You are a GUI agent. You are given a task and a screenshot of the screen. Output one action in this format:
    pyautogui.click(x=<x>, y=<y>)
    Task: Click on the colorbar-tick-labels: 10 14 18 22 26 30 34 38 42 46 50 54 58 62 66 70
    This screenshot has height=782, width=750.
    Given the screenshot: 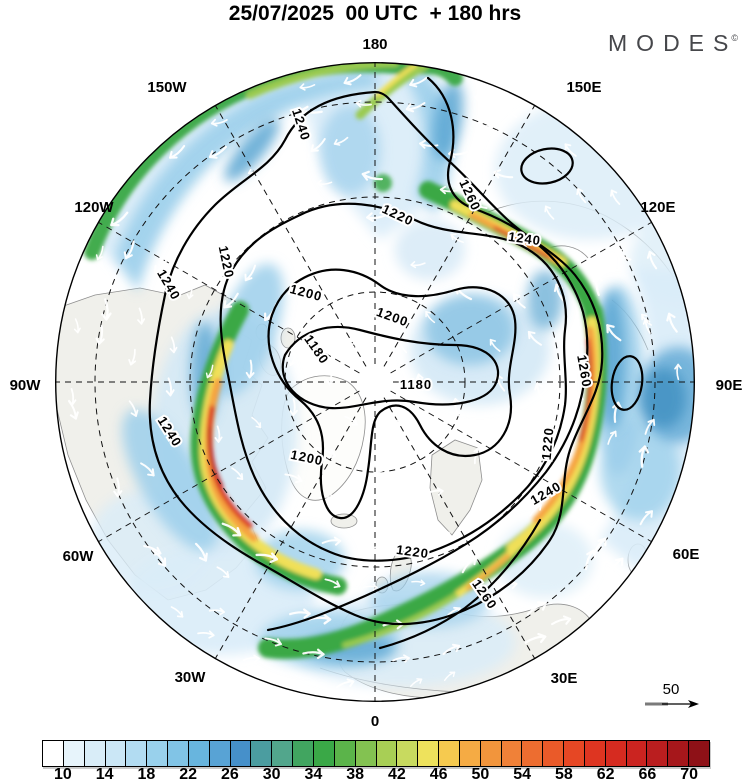 What is the action you would take?
    pyautogui.click(x=375, y=774)
    